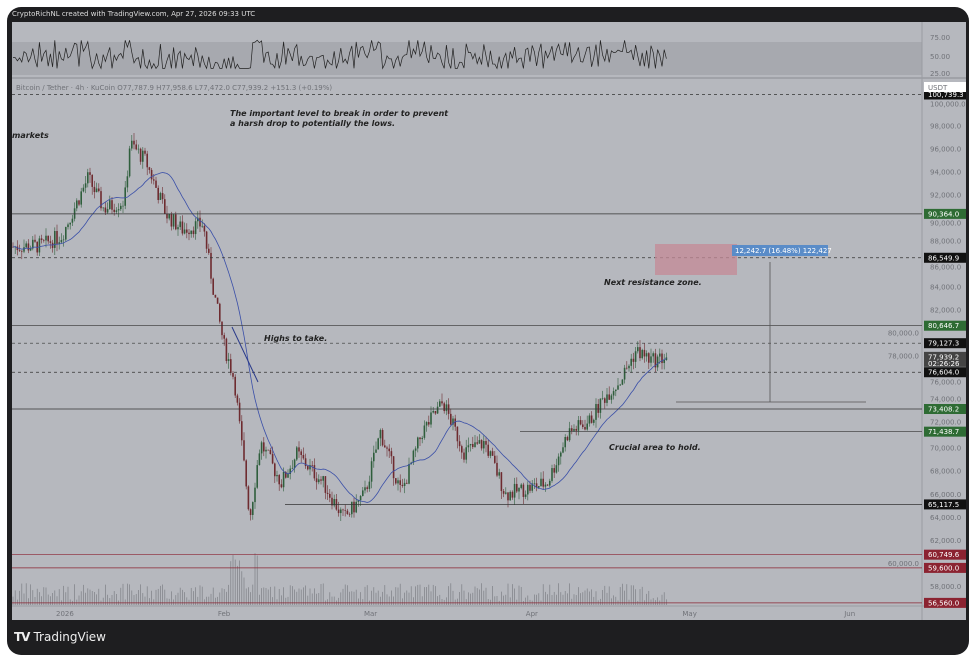 This screenshot has width=976, height=661. I want to click on currency-badge, so click(945, 87).